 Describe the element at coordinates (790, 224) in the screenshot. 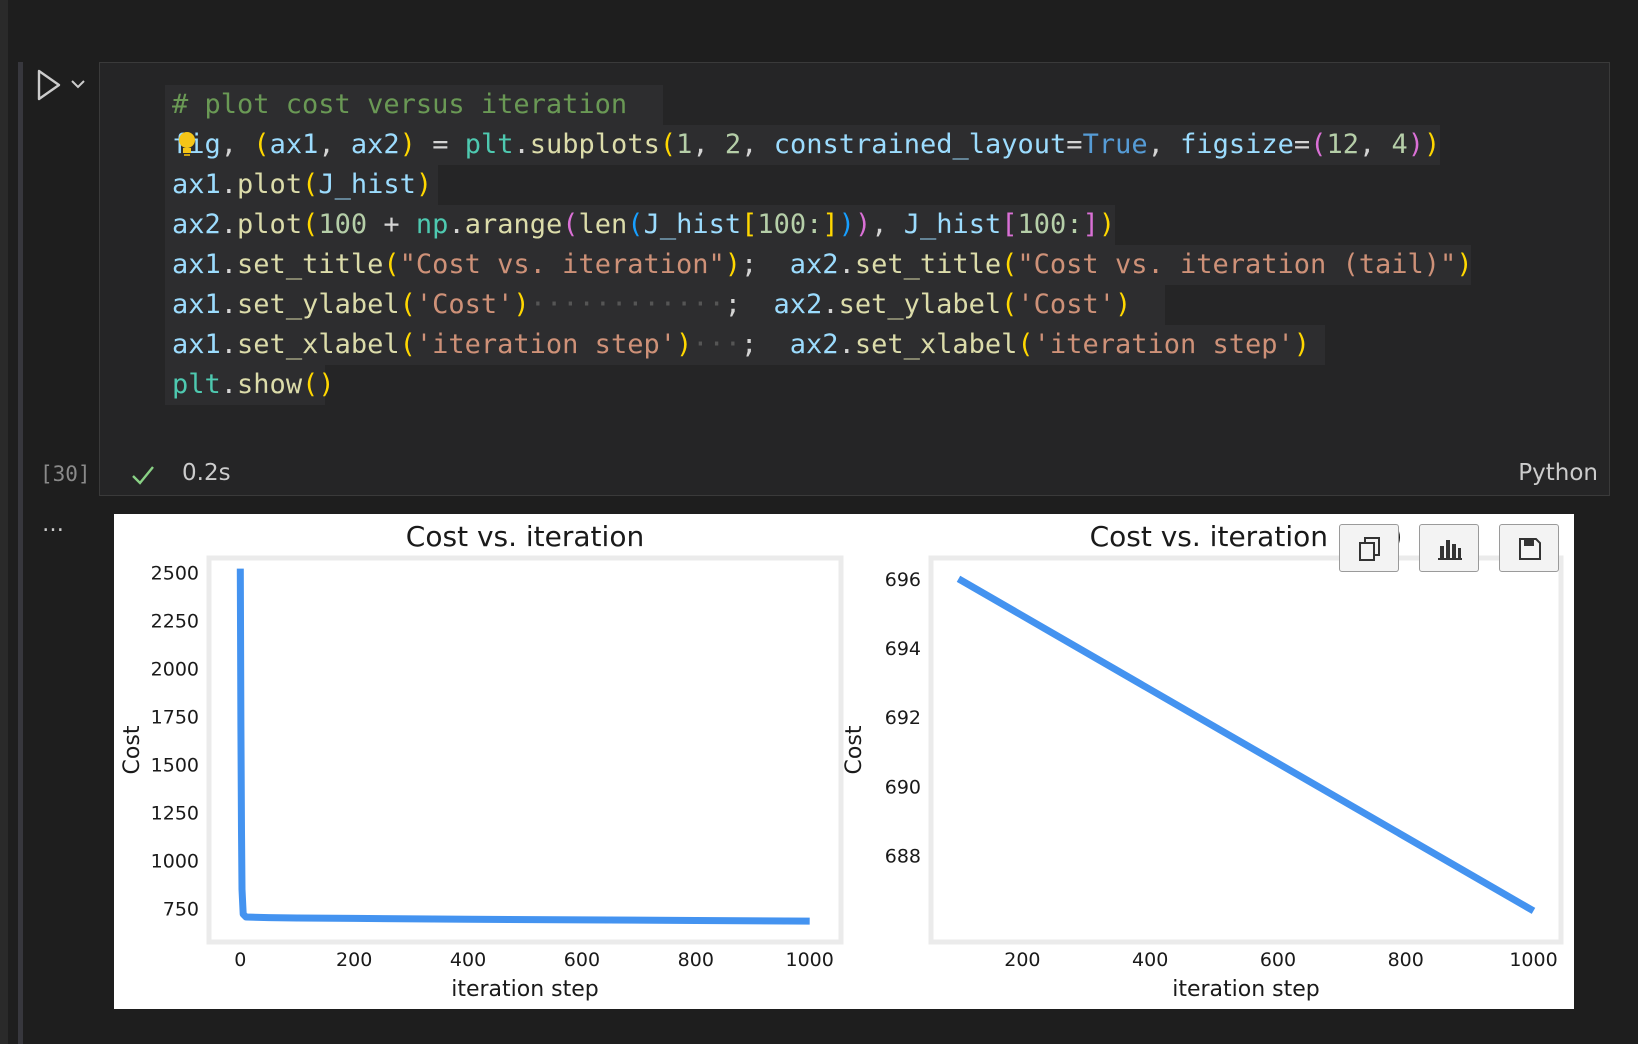

I see `code-token: 100:` at that location.